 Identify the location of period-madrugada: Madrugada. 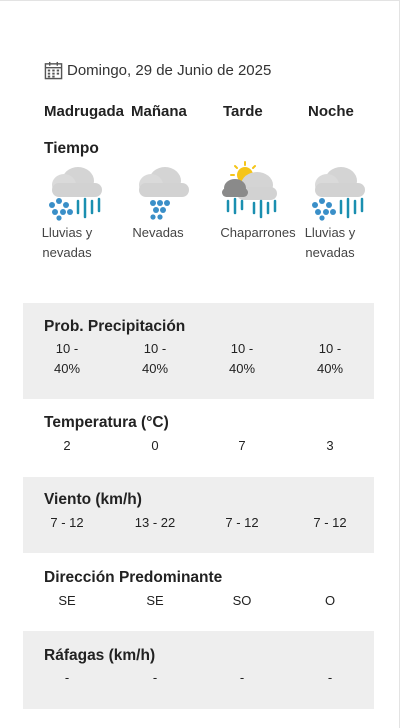
(84, 111).